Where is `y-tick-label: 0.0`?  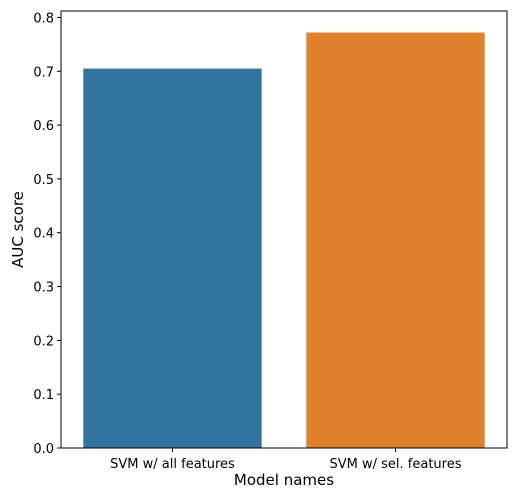 y-tick-label: 0.0 is located at coordinates (43, 449).